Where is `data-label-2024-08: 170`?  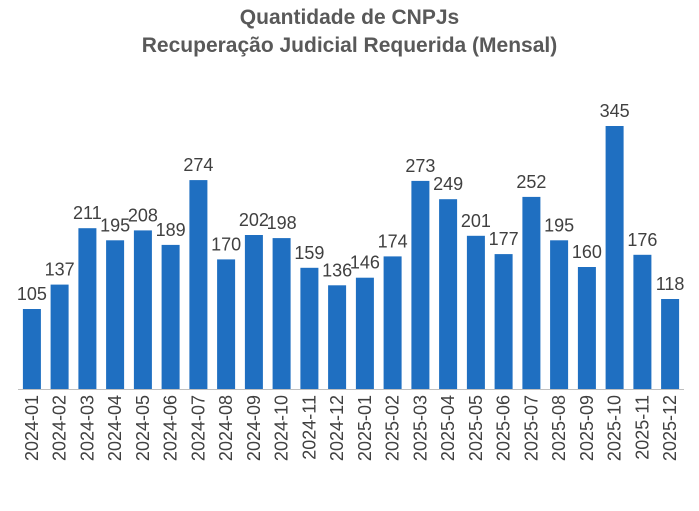
data-label-2024-08: 170 is located at coordinates (226, 244).